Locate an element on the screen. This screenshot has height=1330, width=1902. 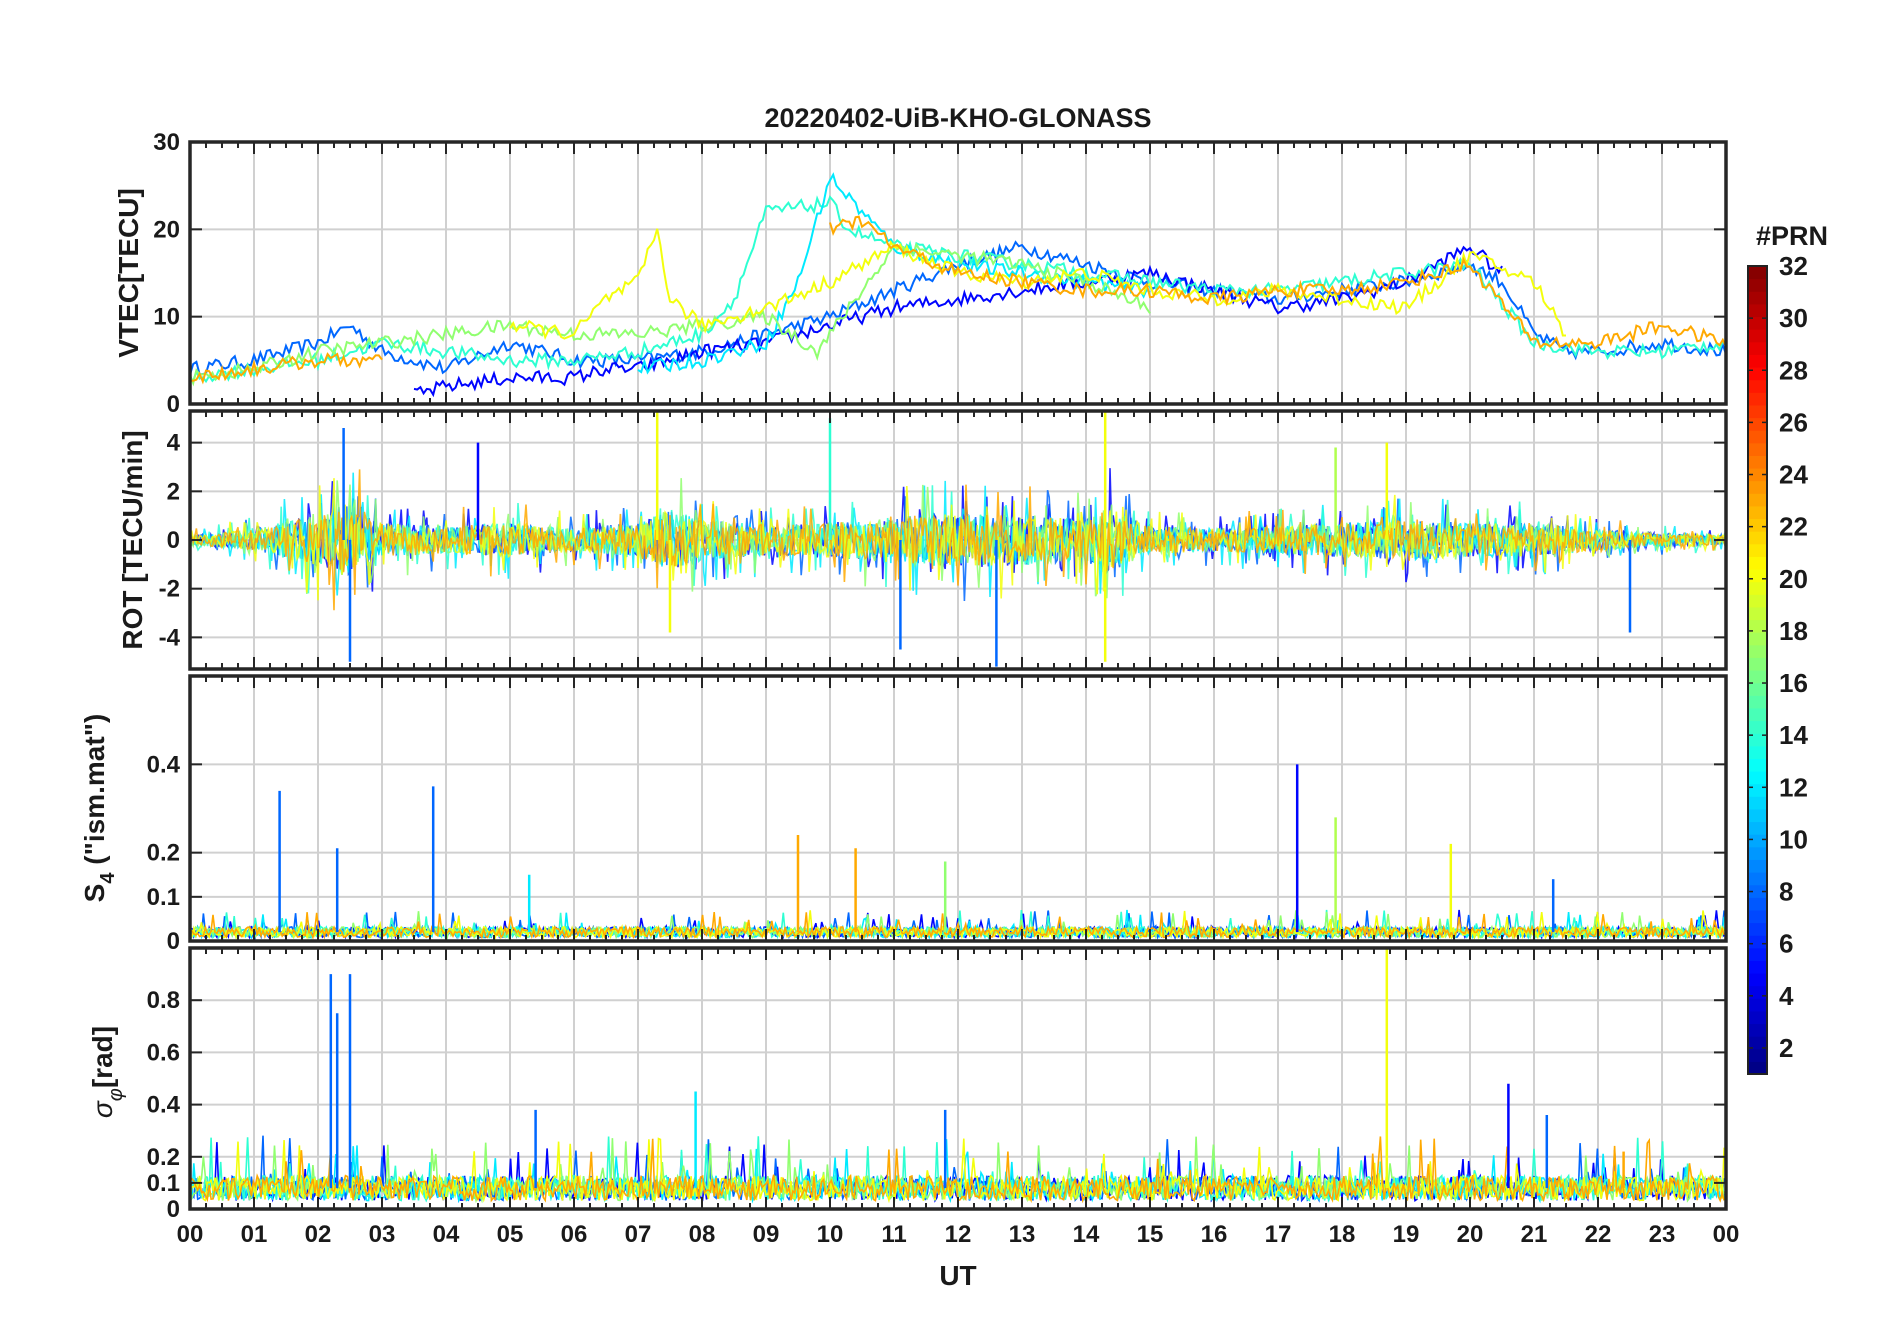
y-tick-label: -2 is located at coordinates (169, 589).